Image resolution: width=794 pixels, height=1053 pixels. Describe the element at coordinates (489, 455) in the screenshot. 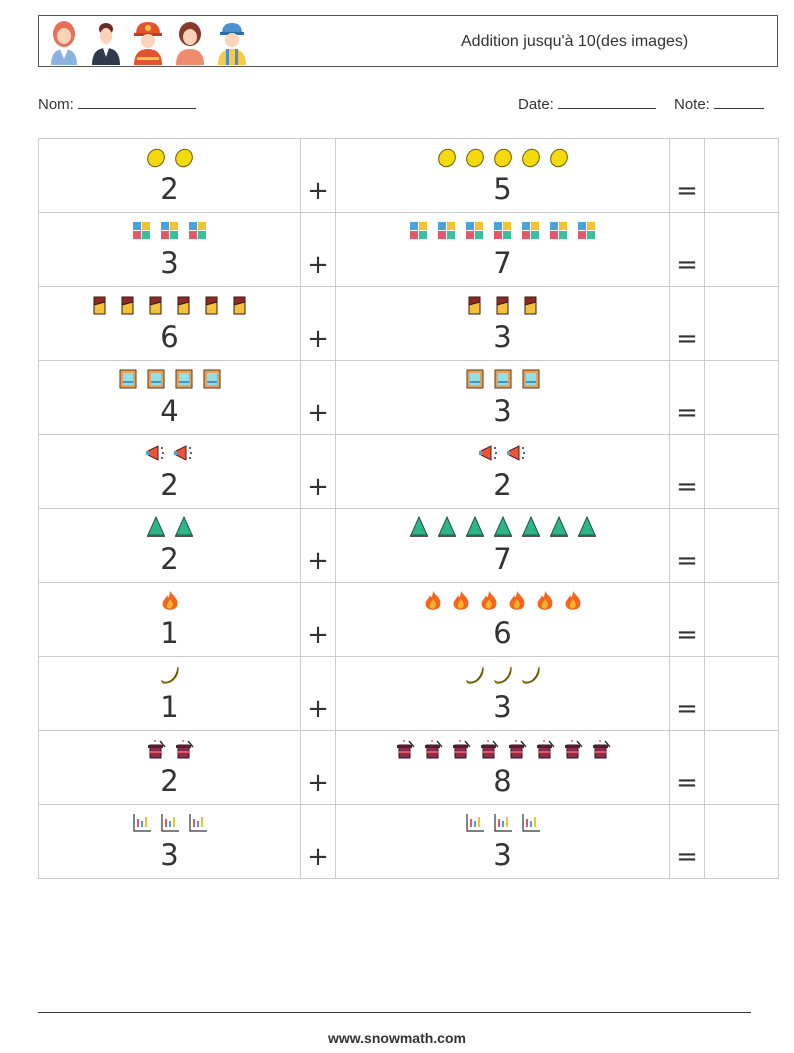

I see `megaphone-icon` at that location.